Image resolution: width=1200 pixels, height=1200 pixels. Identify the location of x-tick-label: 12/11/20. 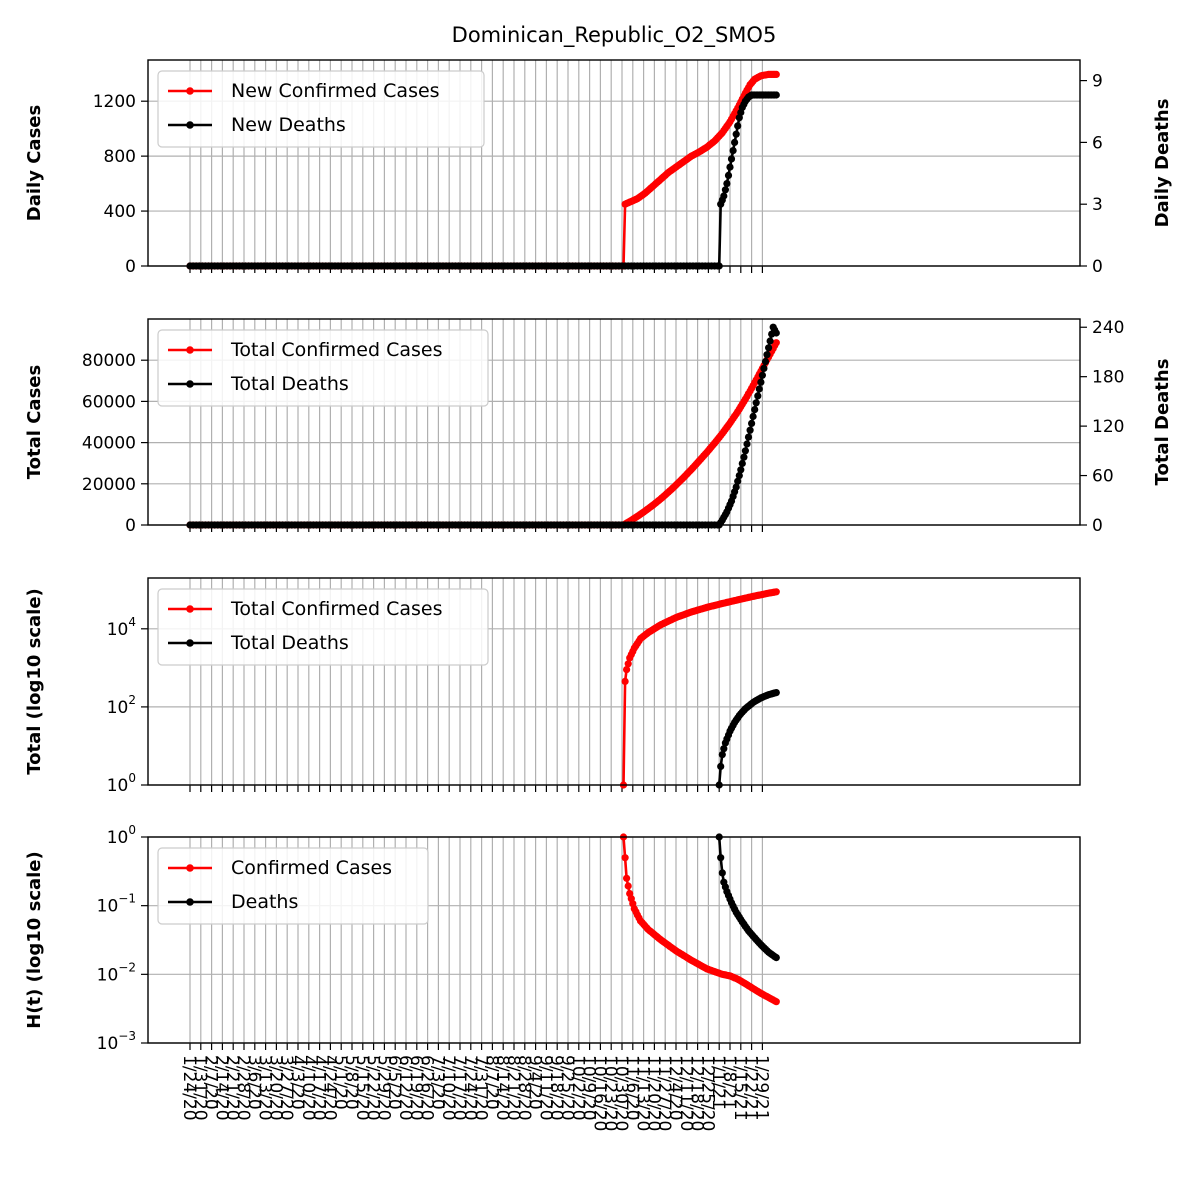
(686, 1093).